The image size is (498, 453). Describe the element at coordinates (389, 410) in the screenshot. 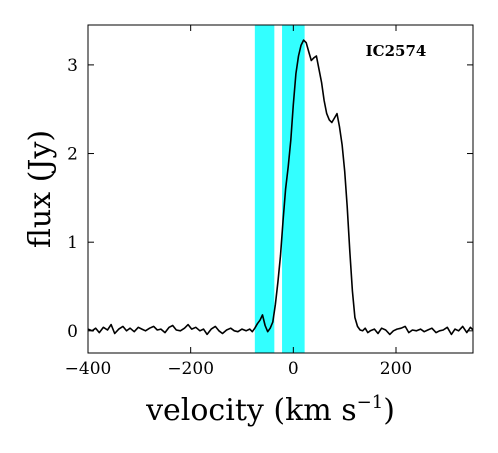

I see `x-axis-title-close: )` at that location.